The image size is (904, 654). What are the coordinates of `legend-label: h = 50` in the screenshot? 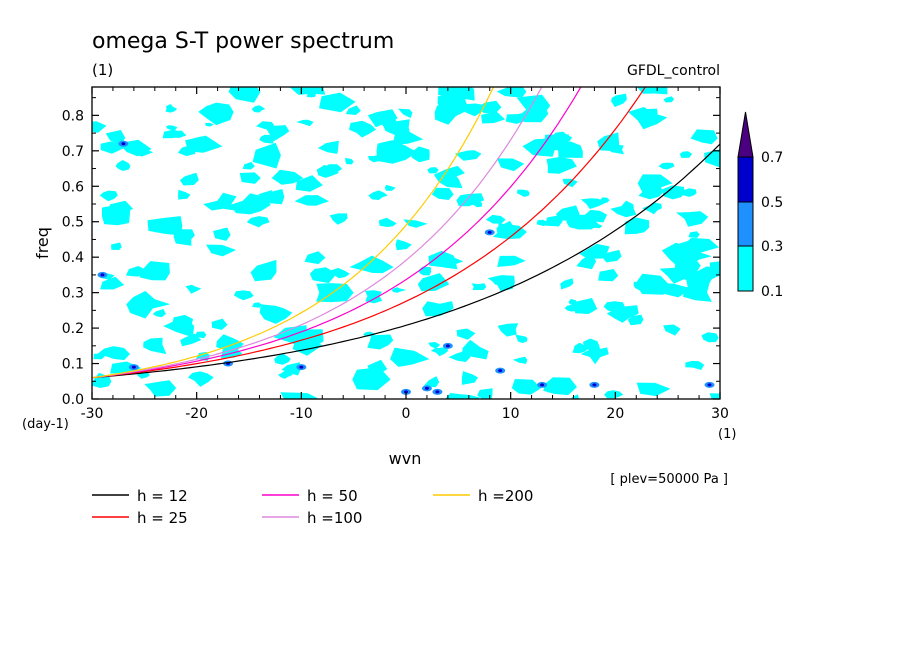 It's located at (332, 496).